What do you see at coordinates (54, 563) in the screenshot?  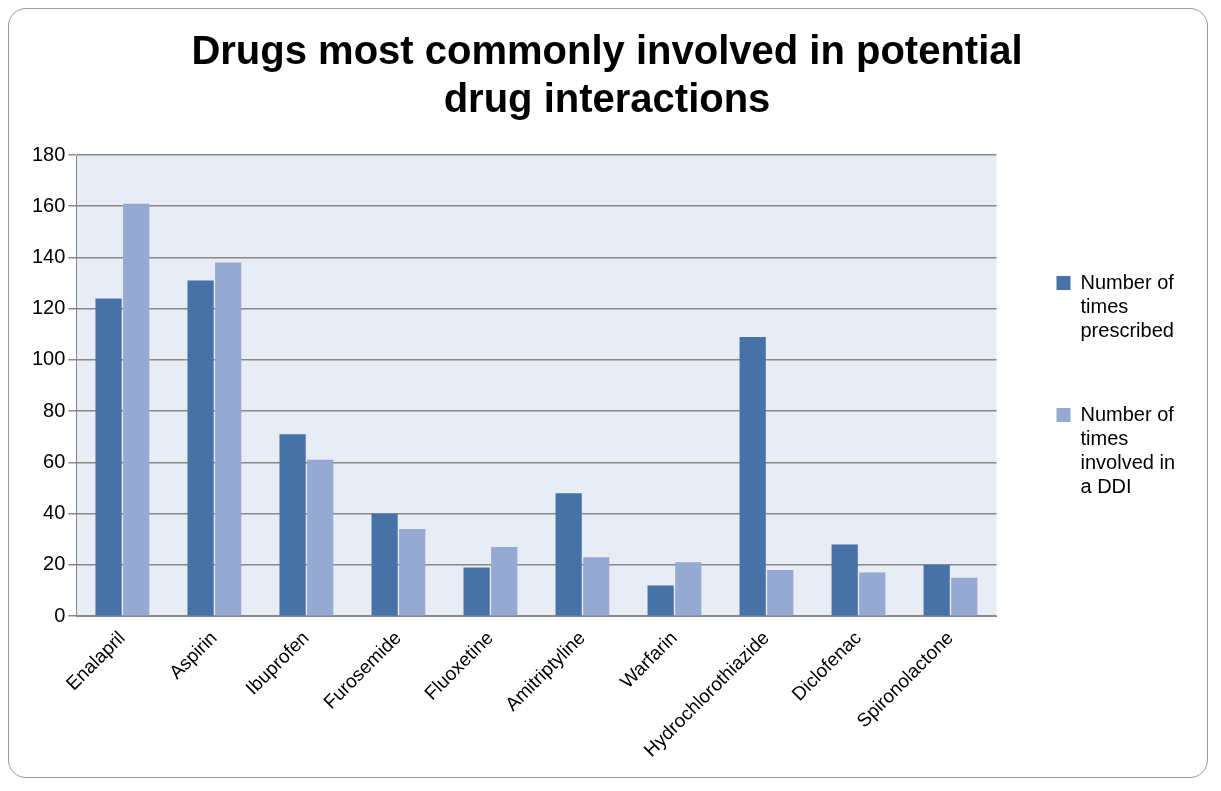 I see `y-tick-label: 20` at bounding box center [54, 563].